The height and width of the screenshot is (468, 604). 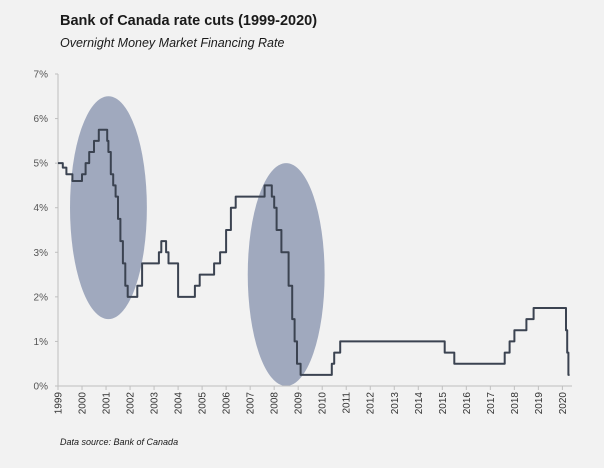 What do you see at coordinates (131, 403) in the screenshot?
I see `x-tick-label: 2002` at bounding box center [131, 403].